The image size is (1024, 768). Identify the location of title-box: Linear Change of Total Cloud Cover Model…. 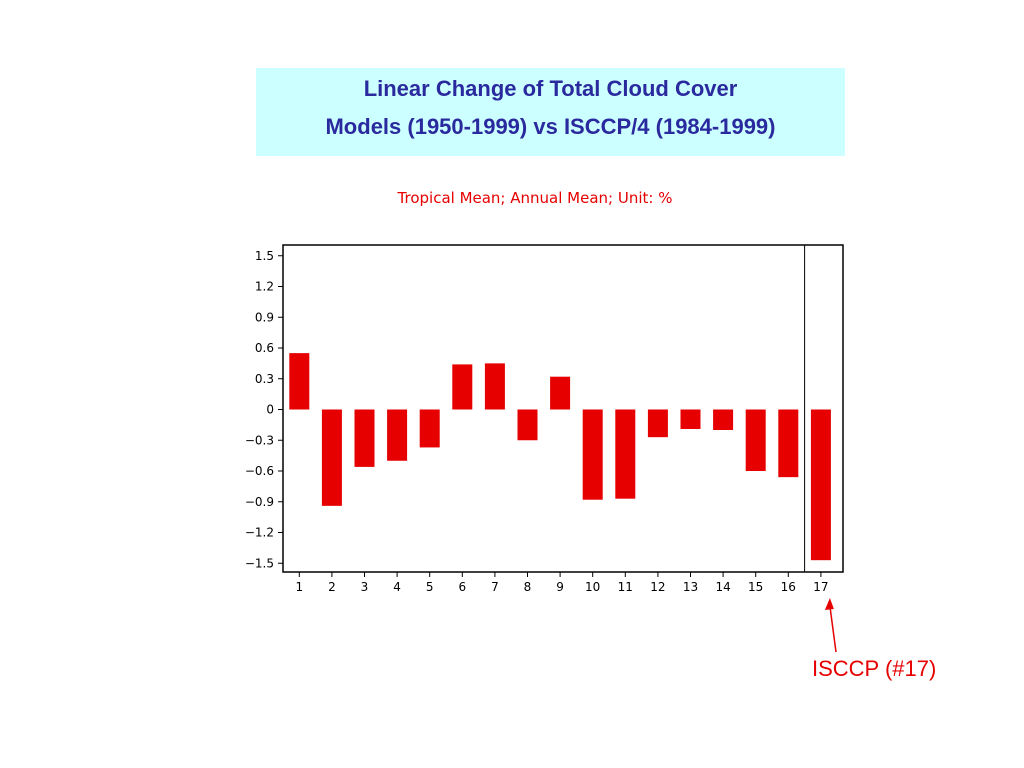
(550, 112).